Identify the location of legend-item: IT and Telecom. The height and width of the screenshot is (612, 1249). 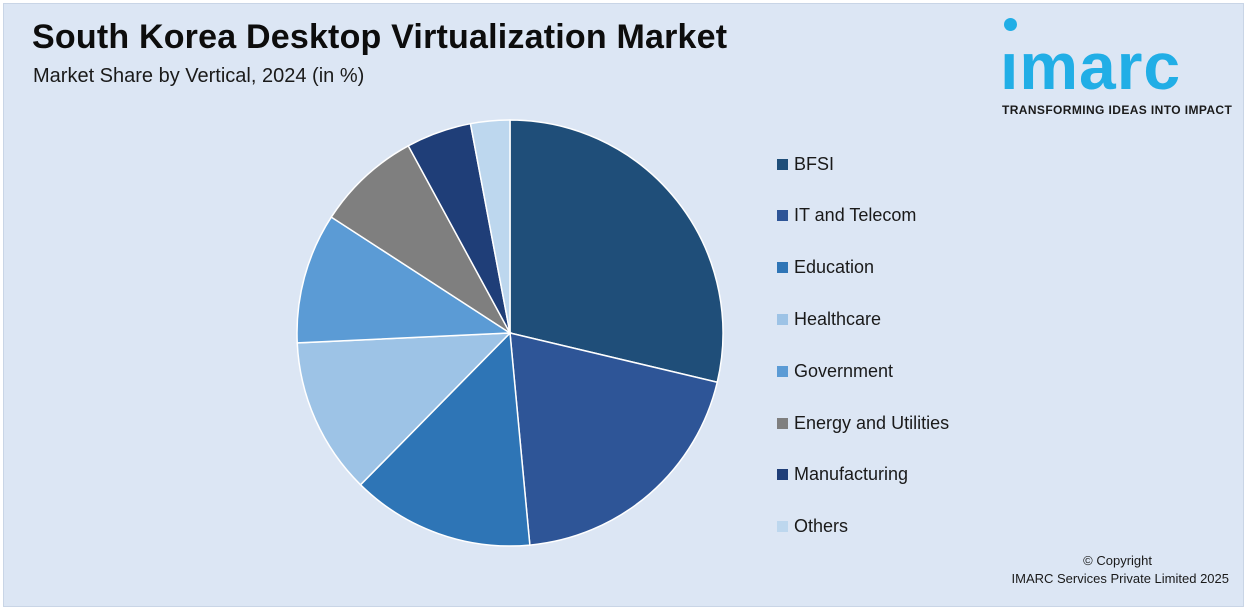
(846, 216).